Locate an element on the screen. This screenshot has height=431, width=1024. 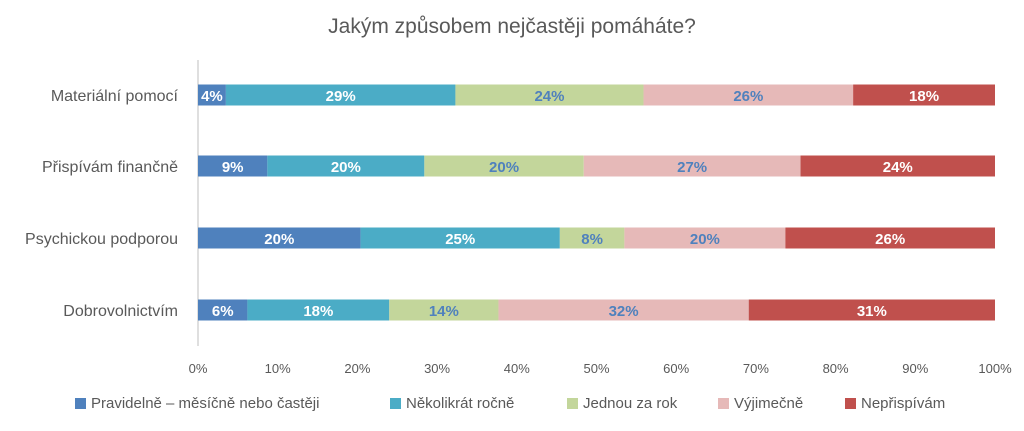
x-tick-label: 100% is located at coordinates (995, 368).